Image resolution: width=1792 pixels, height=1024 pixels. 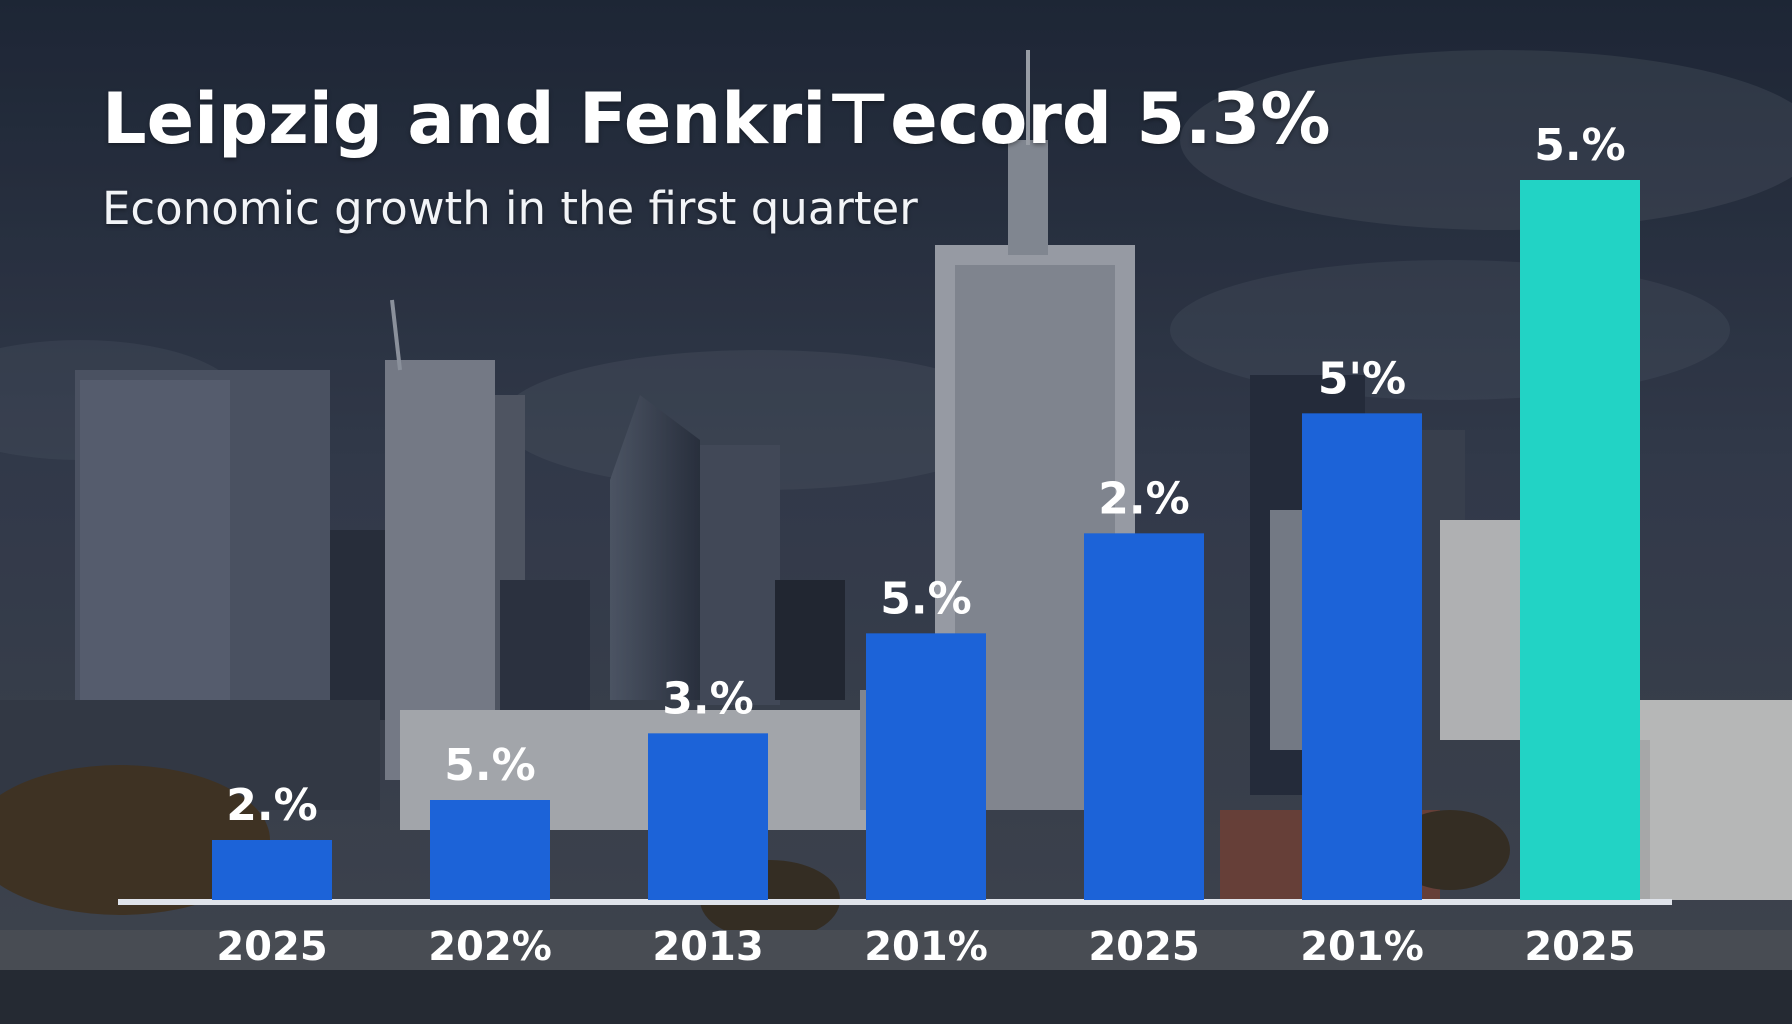 What do you see at coordinates (490, 947) in the screenshot?
I see `x-tick-label: 202%` at bounding box center [490, 947].